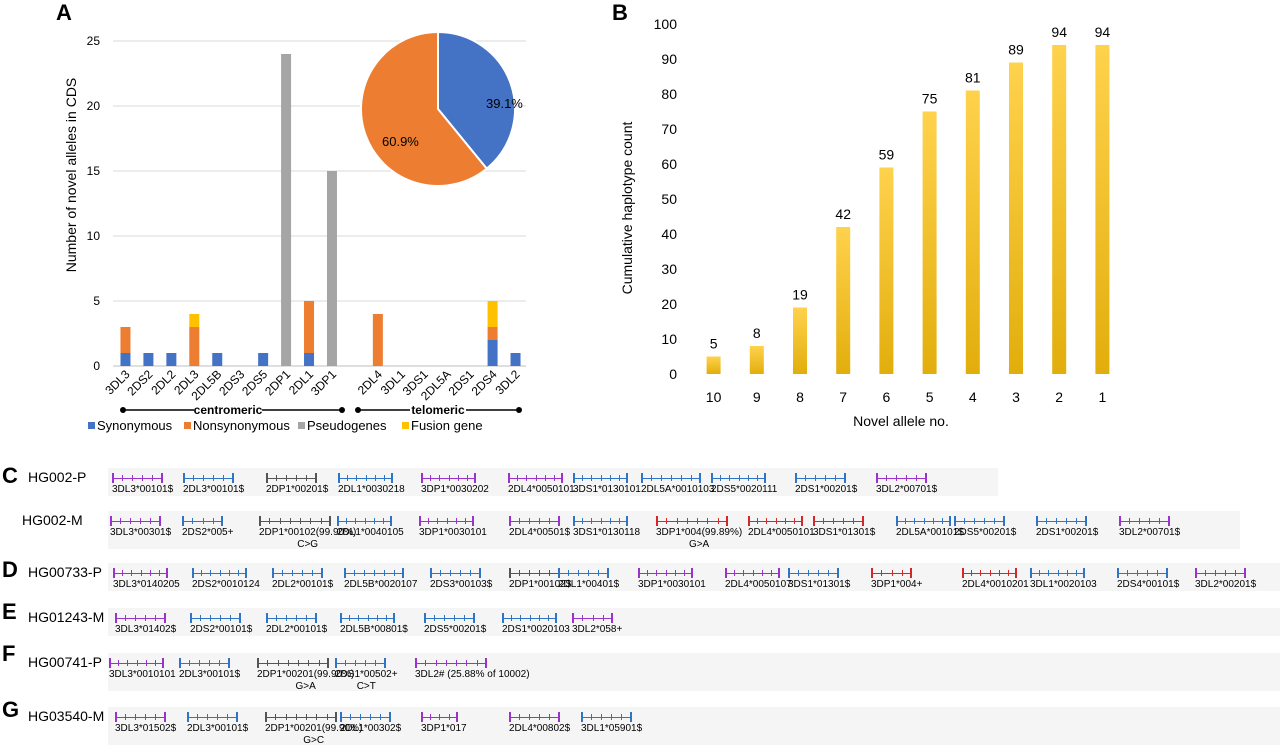  I want to click on gene-allele-label: 2DP1*00102(99.90%), so click(308, 532).